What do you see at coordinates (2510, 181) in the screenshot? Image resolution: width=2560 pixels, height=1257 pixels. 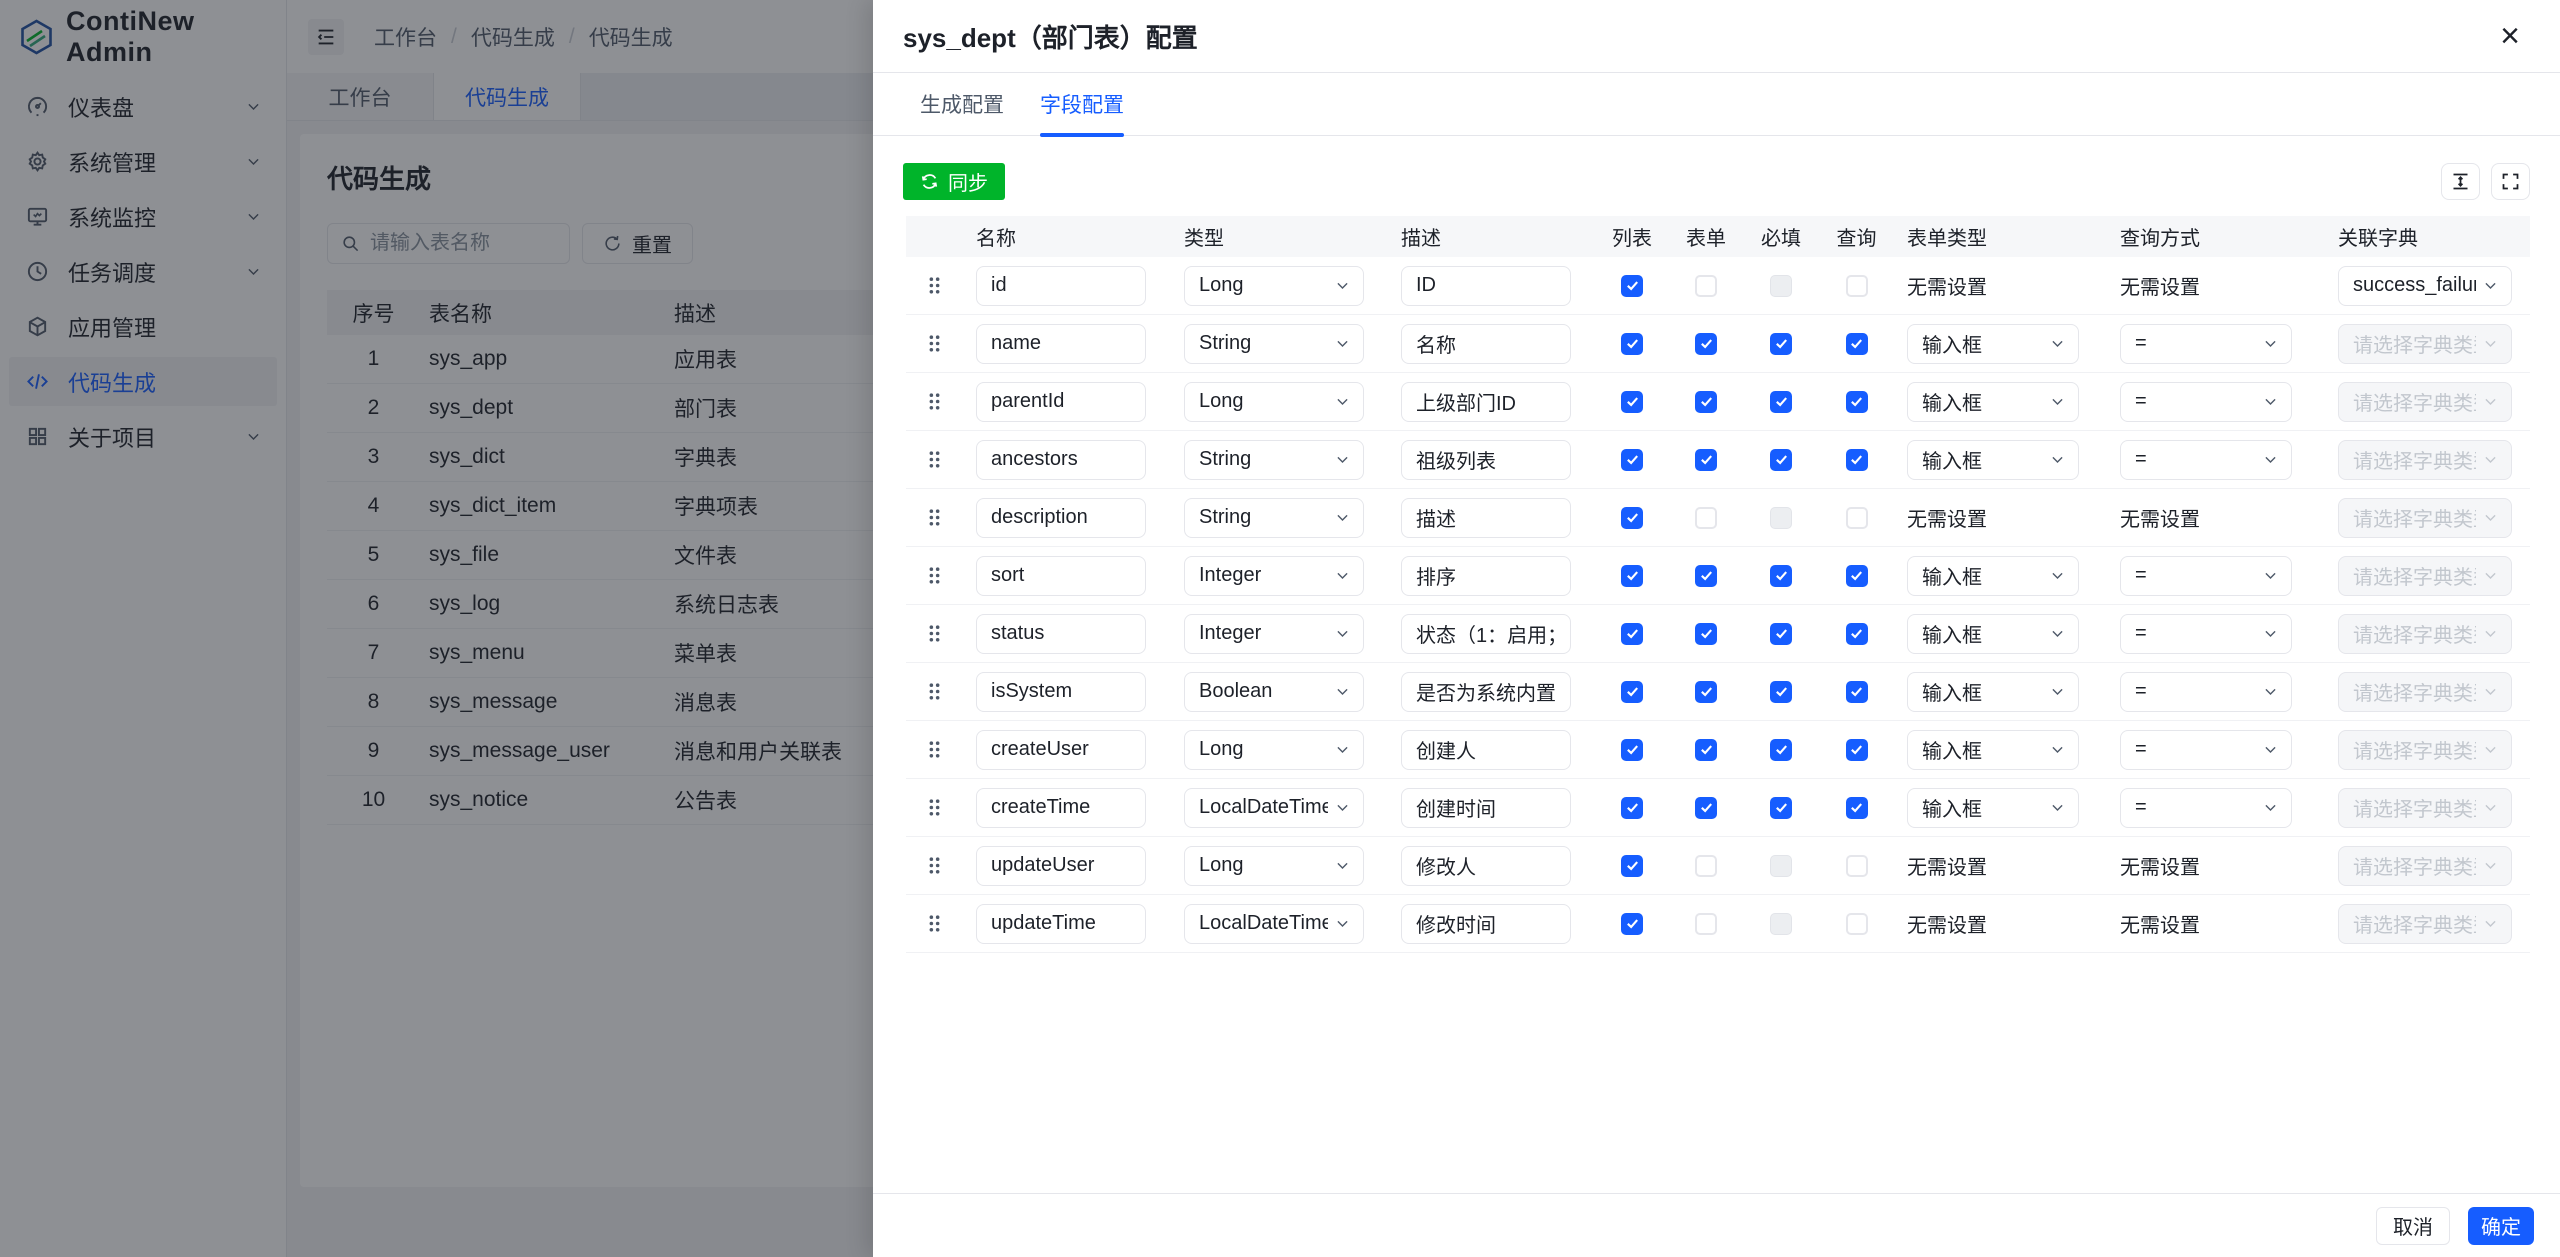 I see `fullscreen-button` at bounding box center [2510, 181].